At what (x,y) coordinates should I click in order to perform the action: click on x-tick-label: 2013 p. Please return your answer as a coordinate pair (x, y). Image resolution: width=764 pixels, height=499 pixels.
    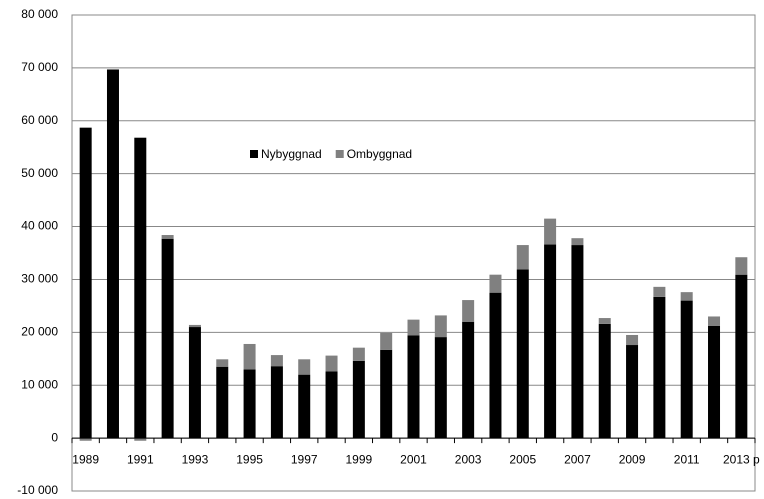
    Looking at the image, I should click on (741, 459).